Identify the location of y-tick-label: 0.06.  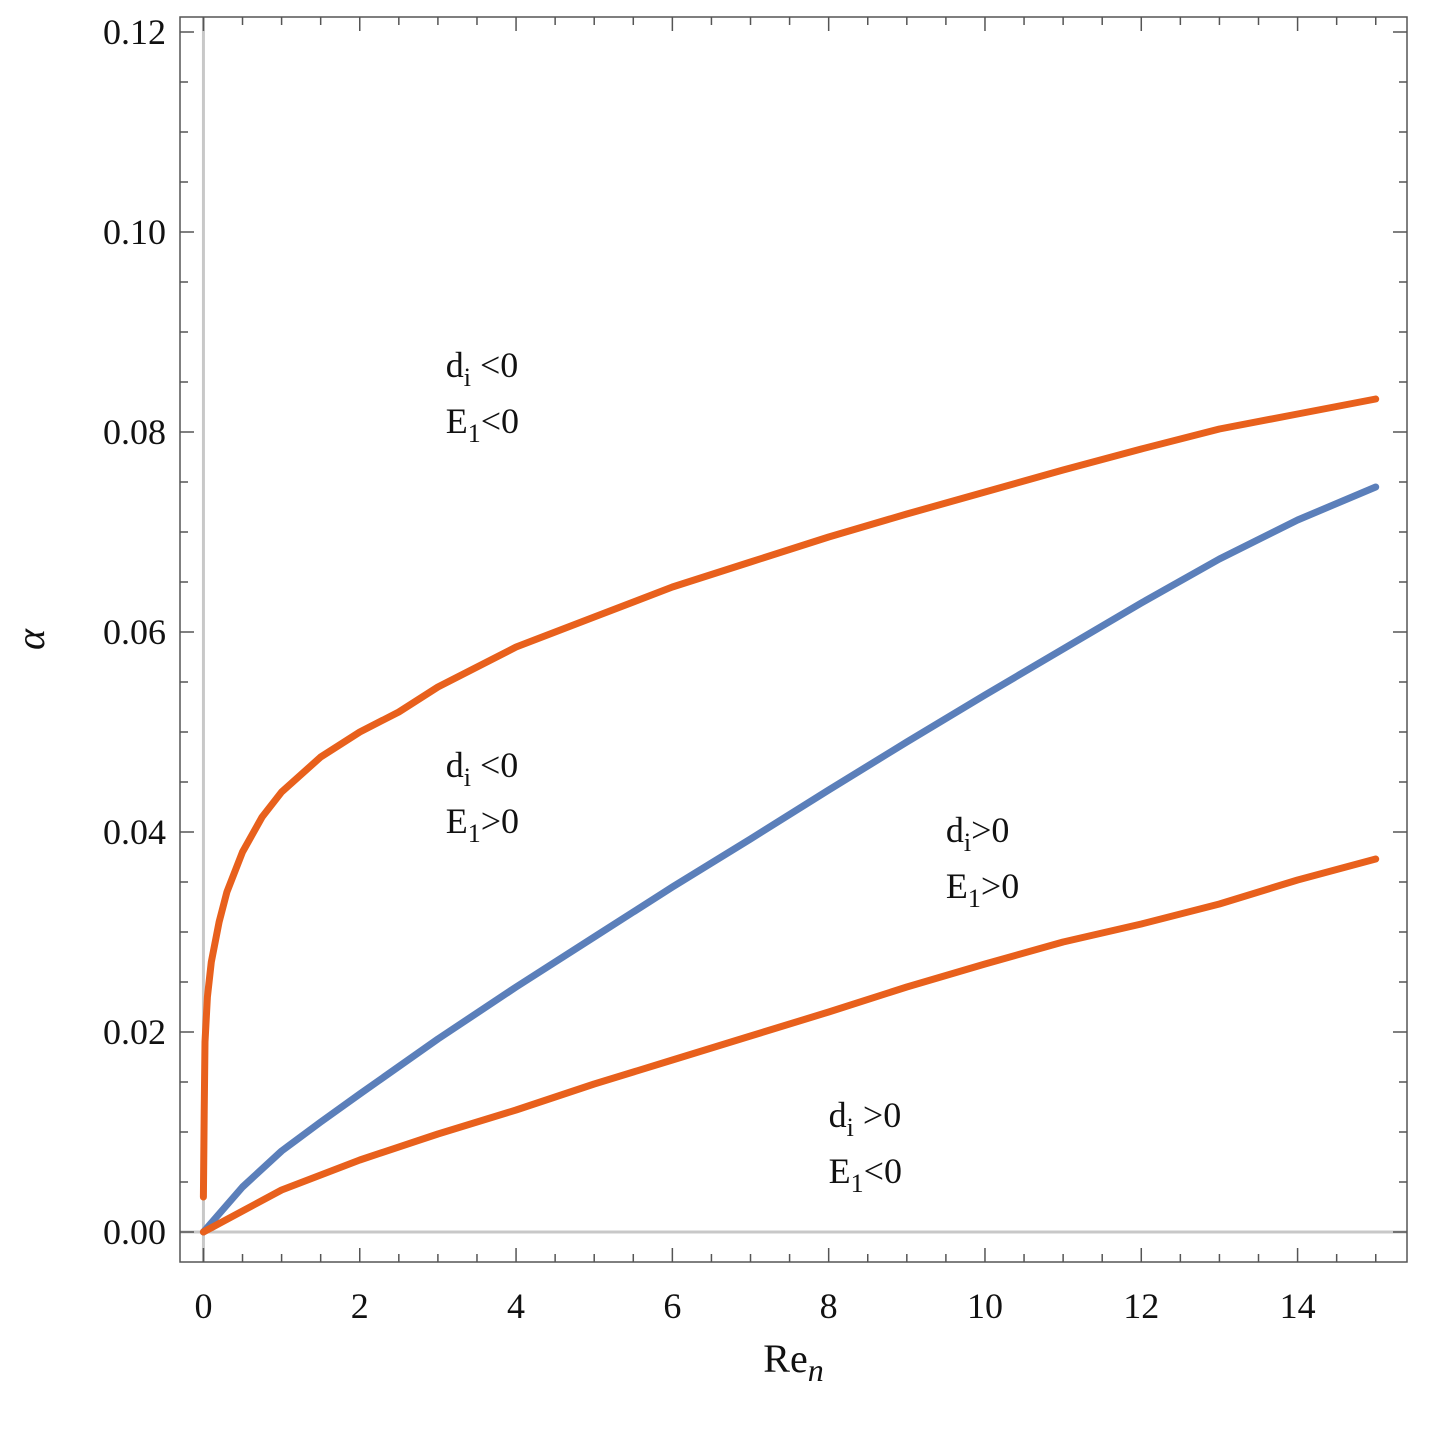
(134, 632).